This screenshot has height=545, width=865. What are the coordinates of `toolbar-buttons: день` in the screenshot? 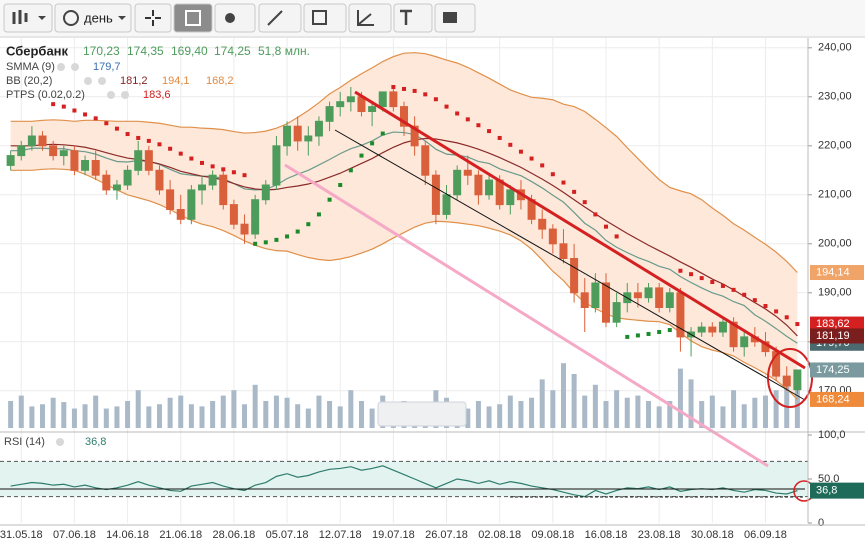 It's located at (239, 18).